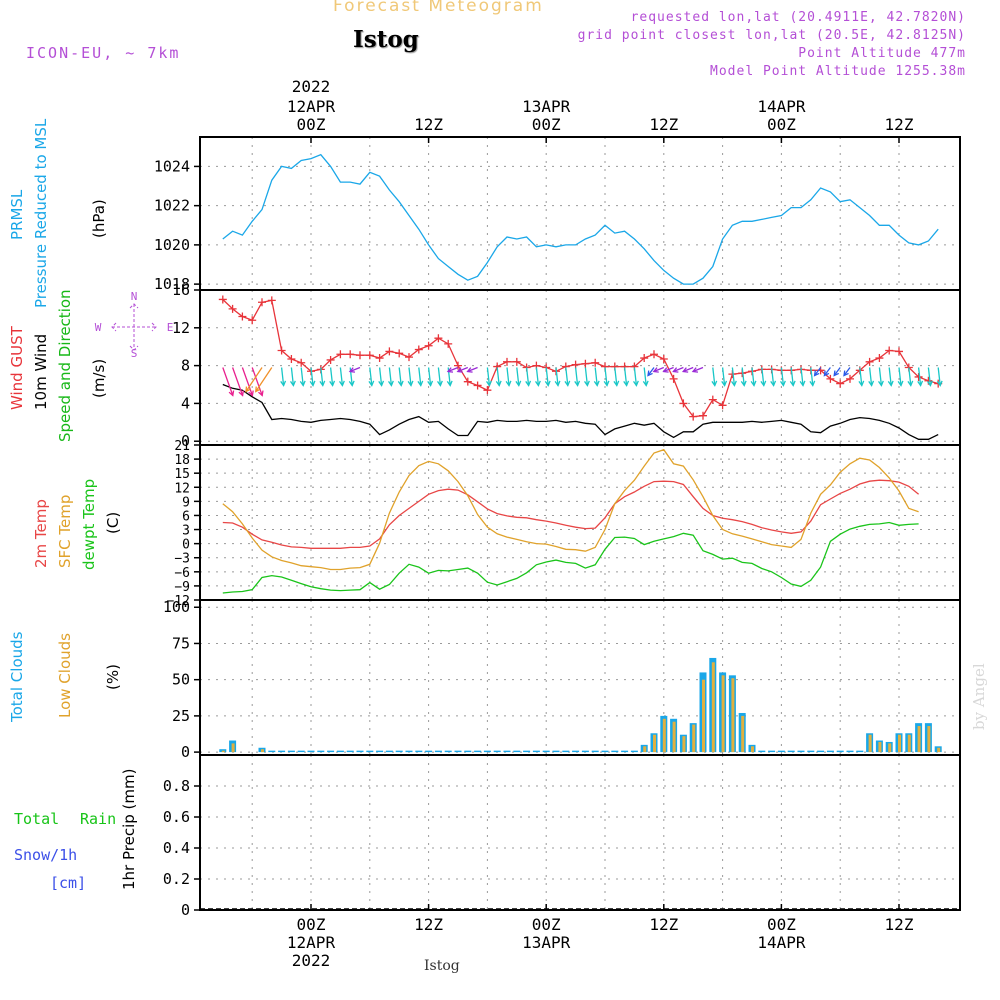 The image size is (1000, 1000). I want to click on bottom-axis-label: 14APR, so click(781, 942).